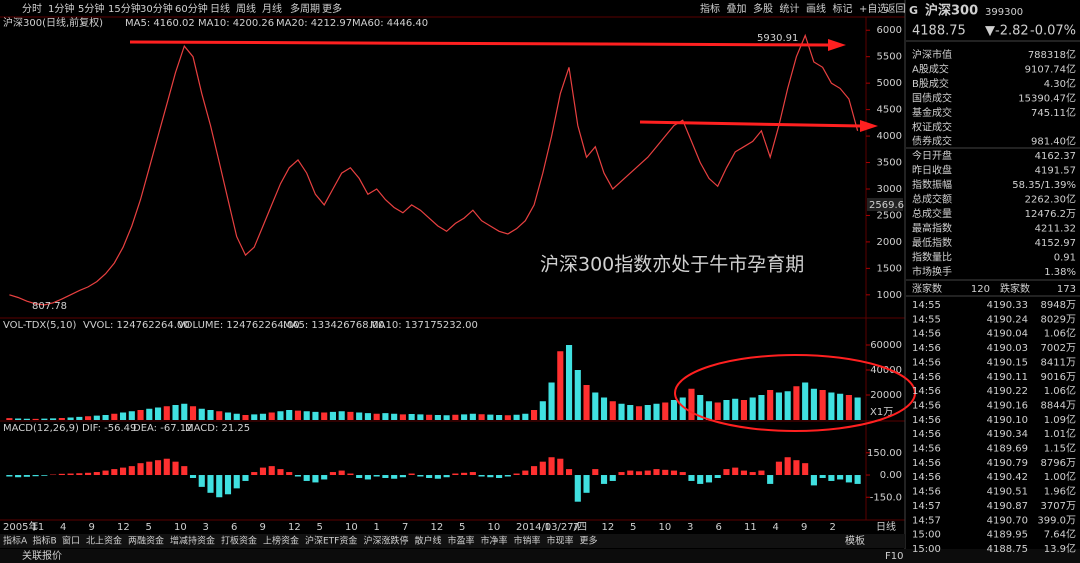  What do you see at coordinates (15, 541) in the screenshot?
I see `bottom-tab: 指标A` at bounding box center [15, 541].